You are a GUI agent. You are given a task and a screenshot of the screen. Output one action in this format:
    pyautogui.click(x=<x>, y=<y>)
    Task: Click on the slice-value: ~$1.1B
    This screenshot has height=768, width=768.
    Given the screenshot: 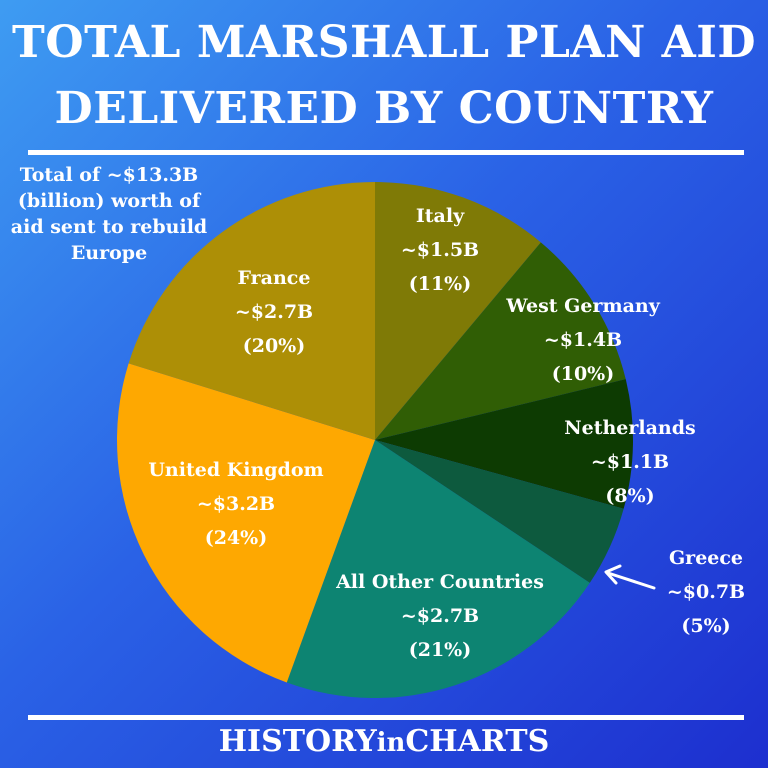 What is the action you would take?
    pyautogui.click(x=630, y=462)
    